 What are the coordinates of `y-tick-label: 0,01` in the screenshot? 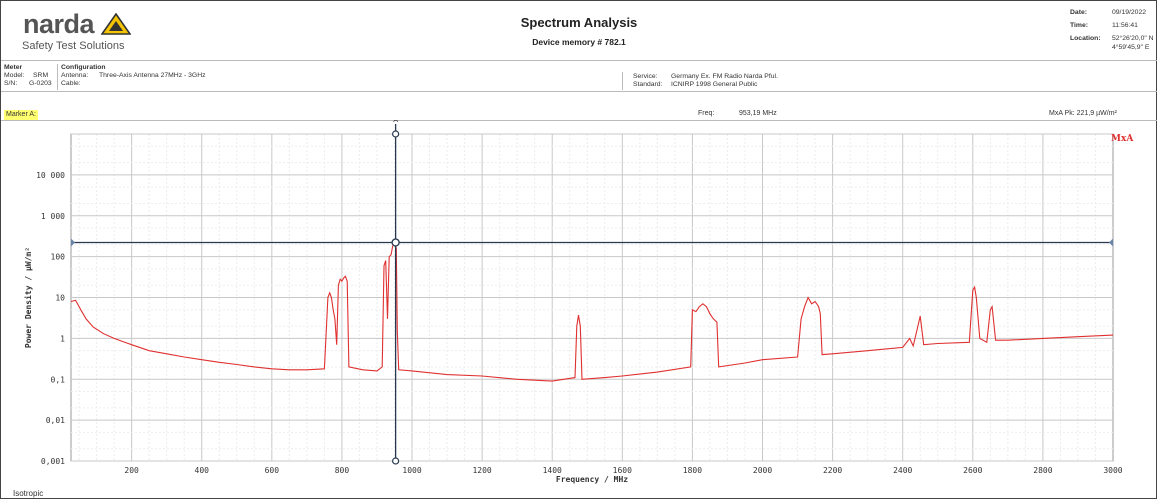 It's located at (55, 420).